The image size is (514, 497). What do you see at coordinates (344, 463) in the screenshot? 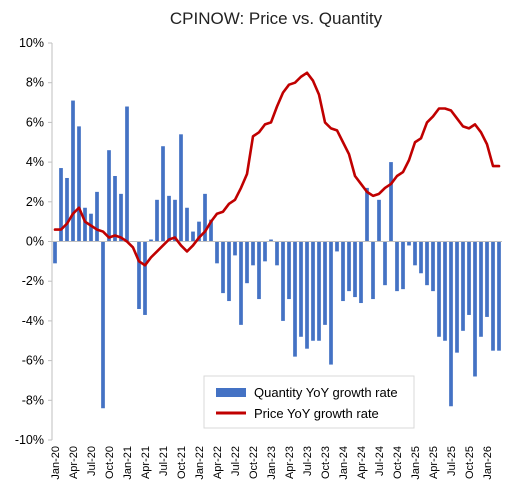
I see `x-tick-label: Jan-24` at bounding box center [344, 463].